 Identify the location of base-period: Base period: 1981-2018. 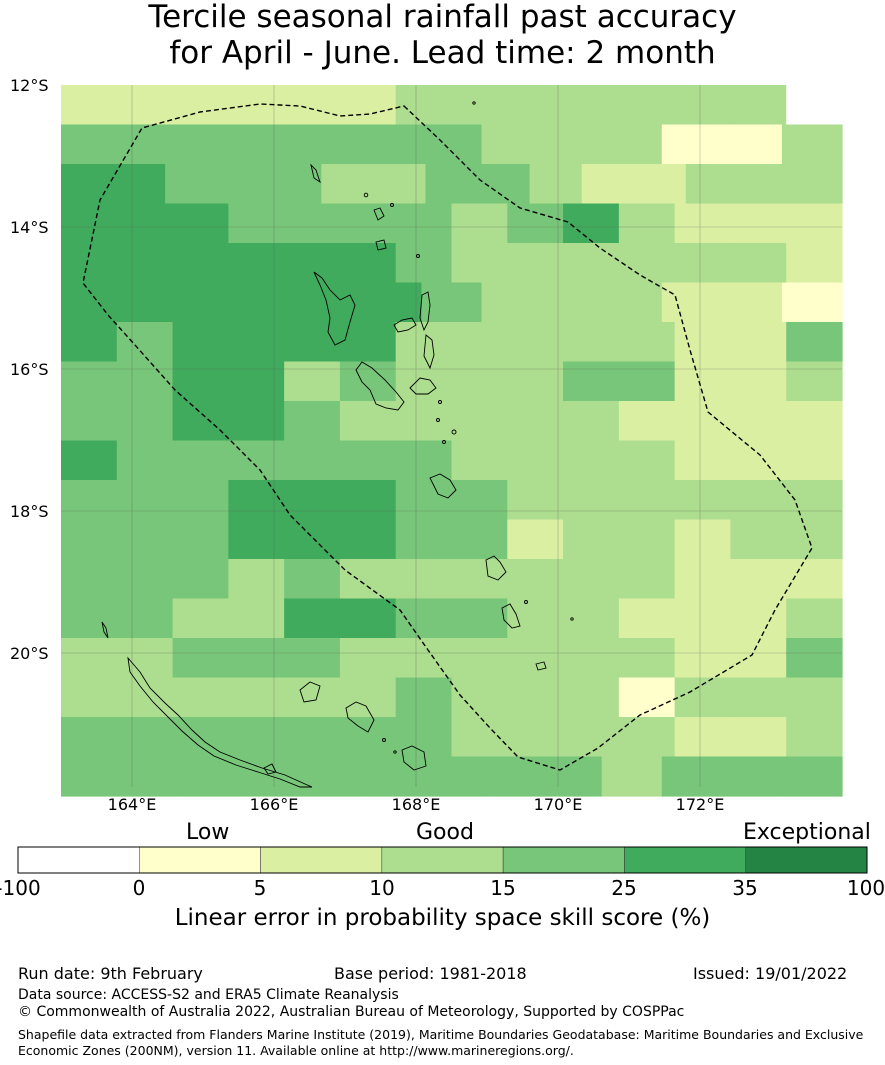
(430, 973).